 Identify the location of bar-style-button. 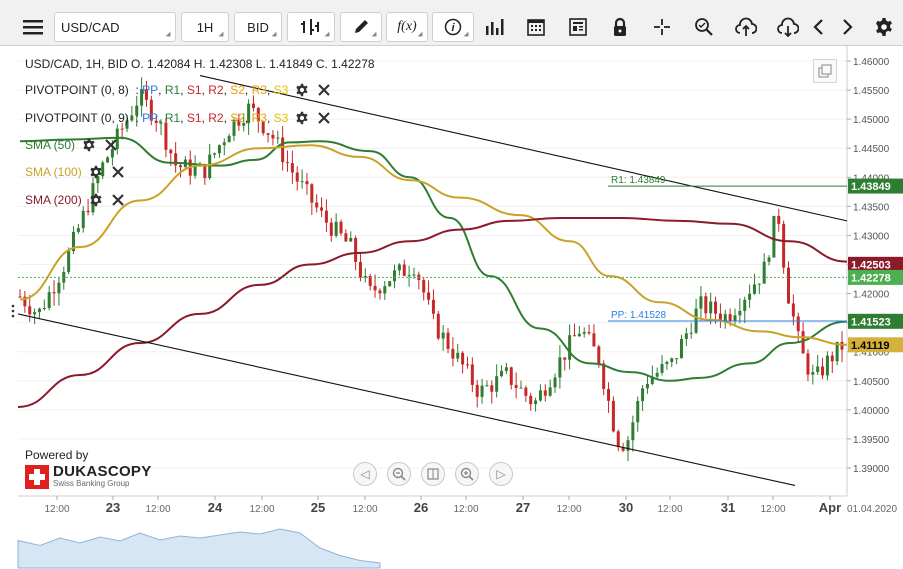
(311, 27).